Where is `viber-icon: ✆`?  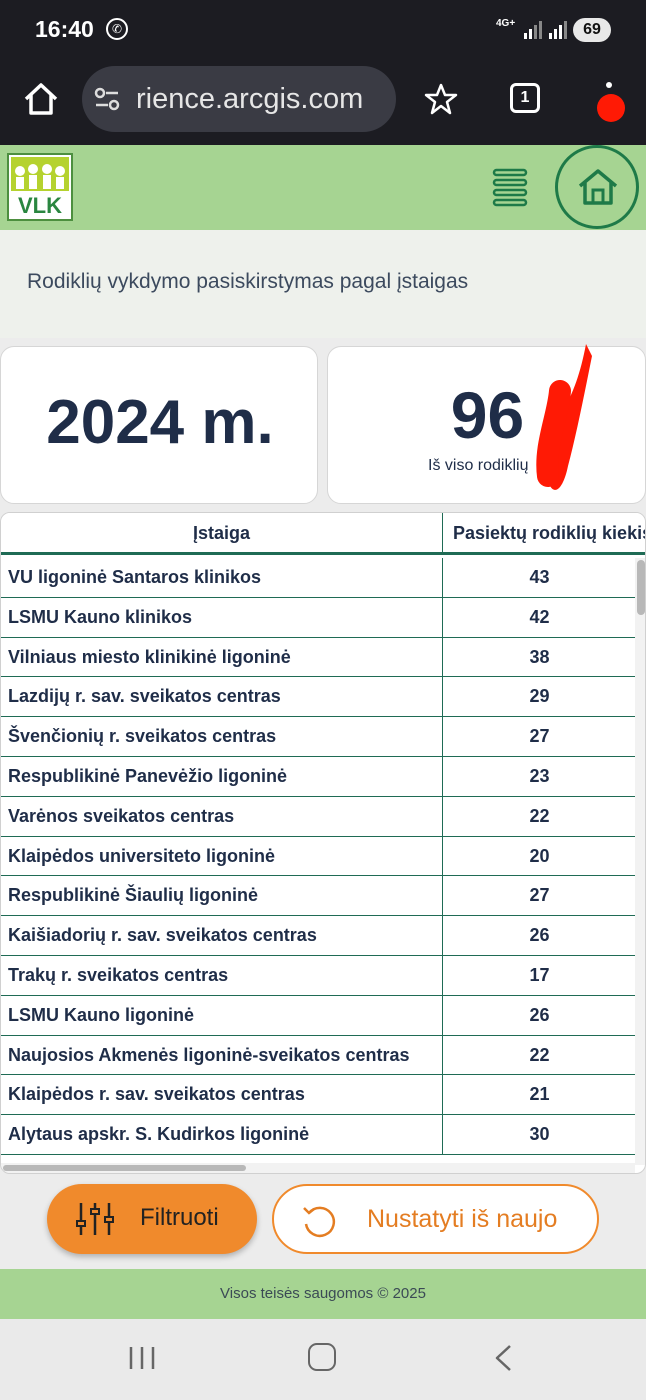 viber-icon: ✆ is located at coordinates (117, 29).